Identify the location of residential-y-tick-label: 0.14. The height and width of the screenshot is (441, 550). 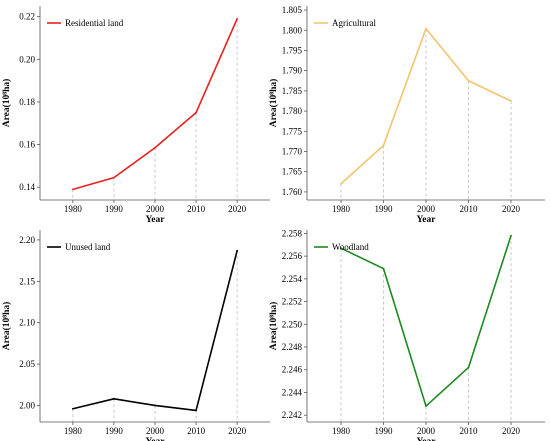
(27, 187).